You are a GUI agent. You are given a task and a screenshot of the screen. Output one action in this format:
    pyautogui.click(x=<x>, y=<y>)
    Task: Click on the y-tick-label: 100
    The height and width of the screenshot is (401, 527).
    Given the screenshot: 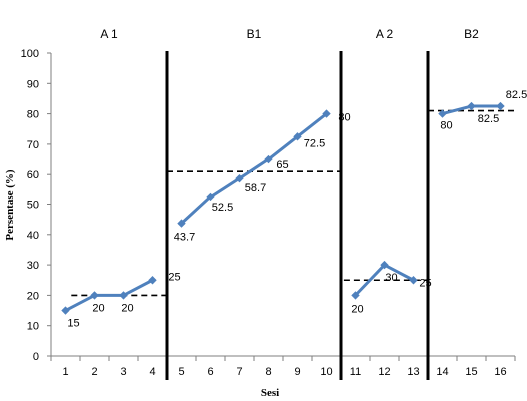 What is the action you would take?
    pyautogui.click(x=30, y=54)
    